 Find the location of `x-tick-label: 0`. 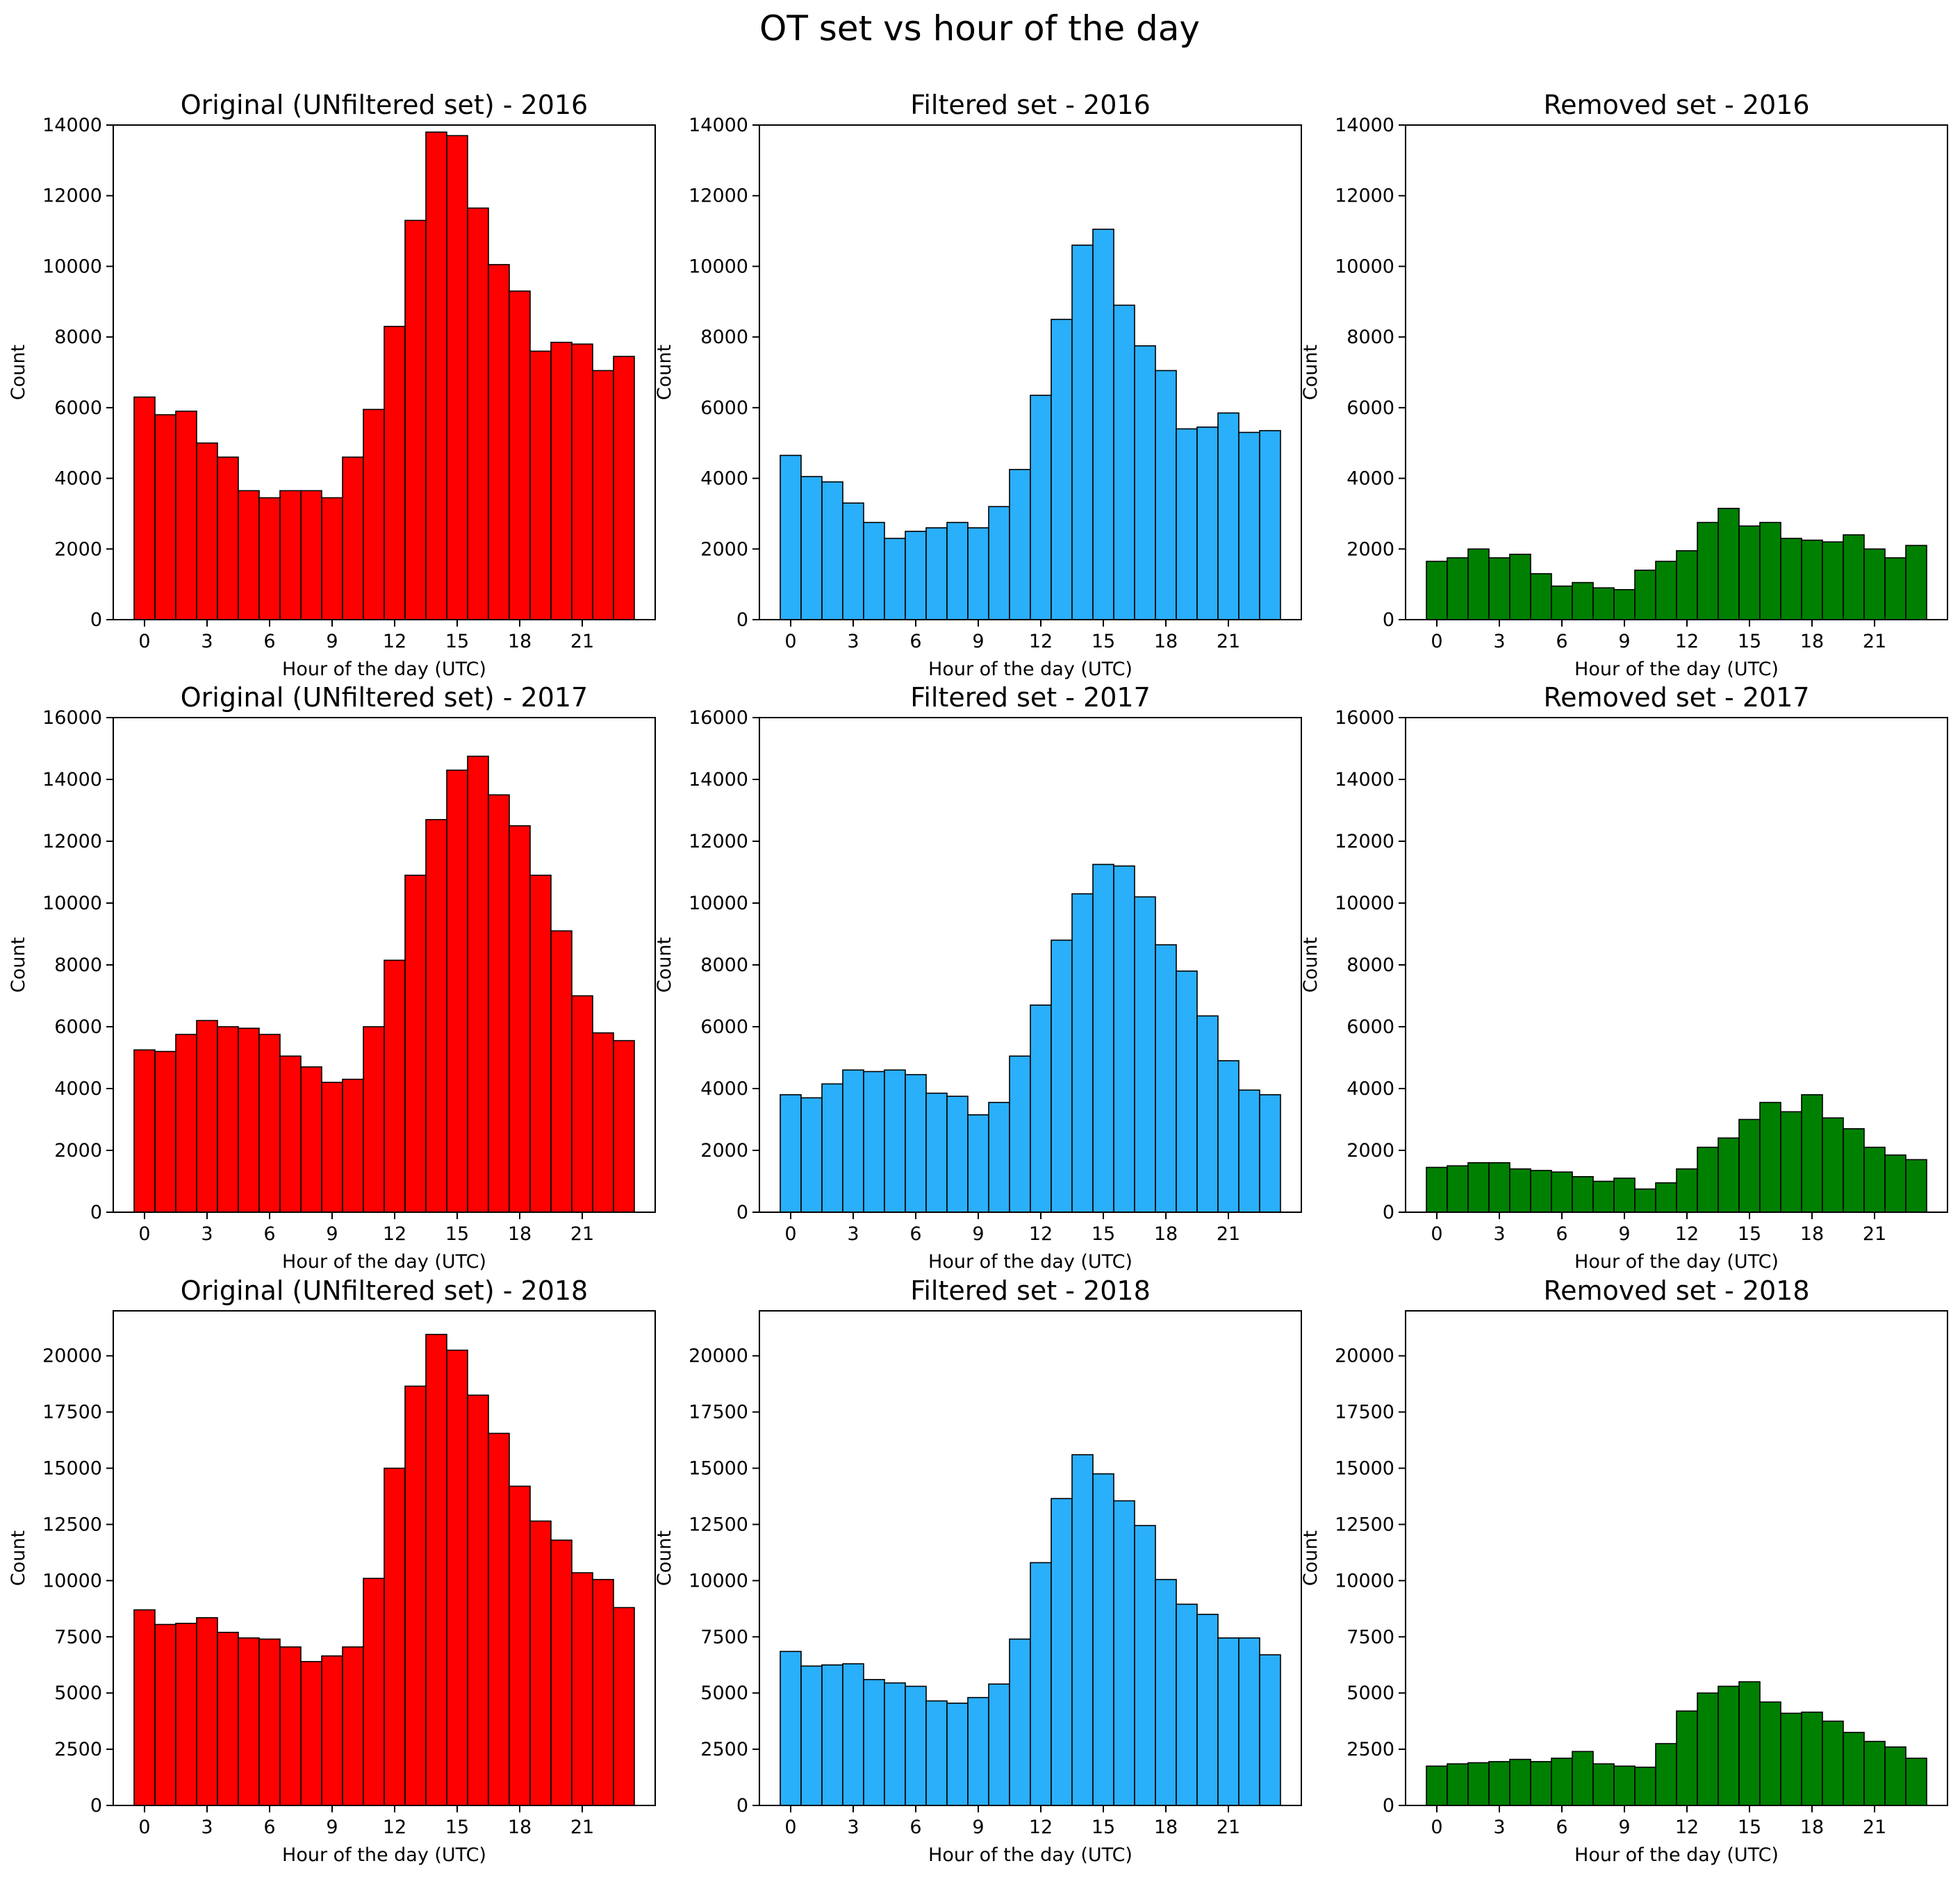

x-tick-label: 0 is located at coordinates (790, 1828).